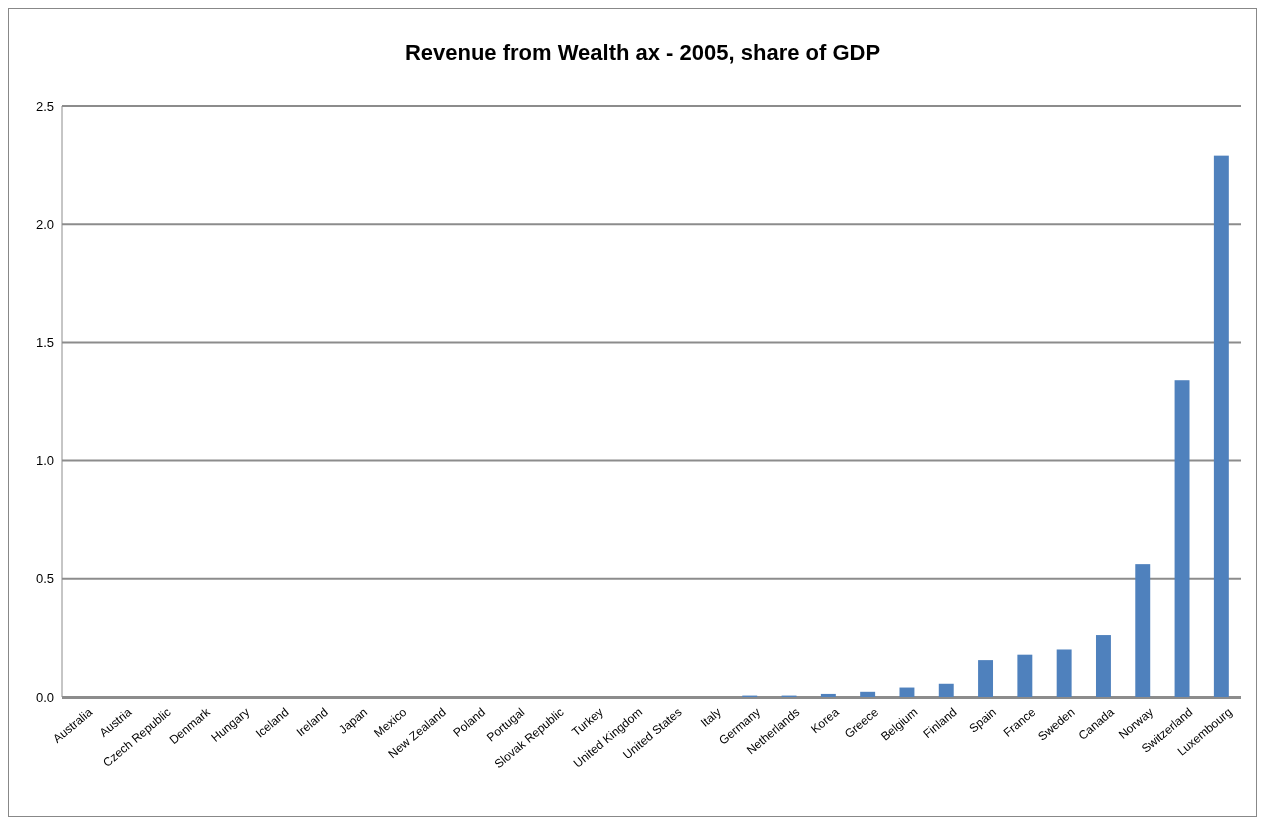 This screenshot has width=1265, height=825. What do you see at coordinates (642, 52) in the screenshot?
I see `chart-title: Revenue from Wealth ax - 2005, share of GDP` at bounding box center [642, 52].